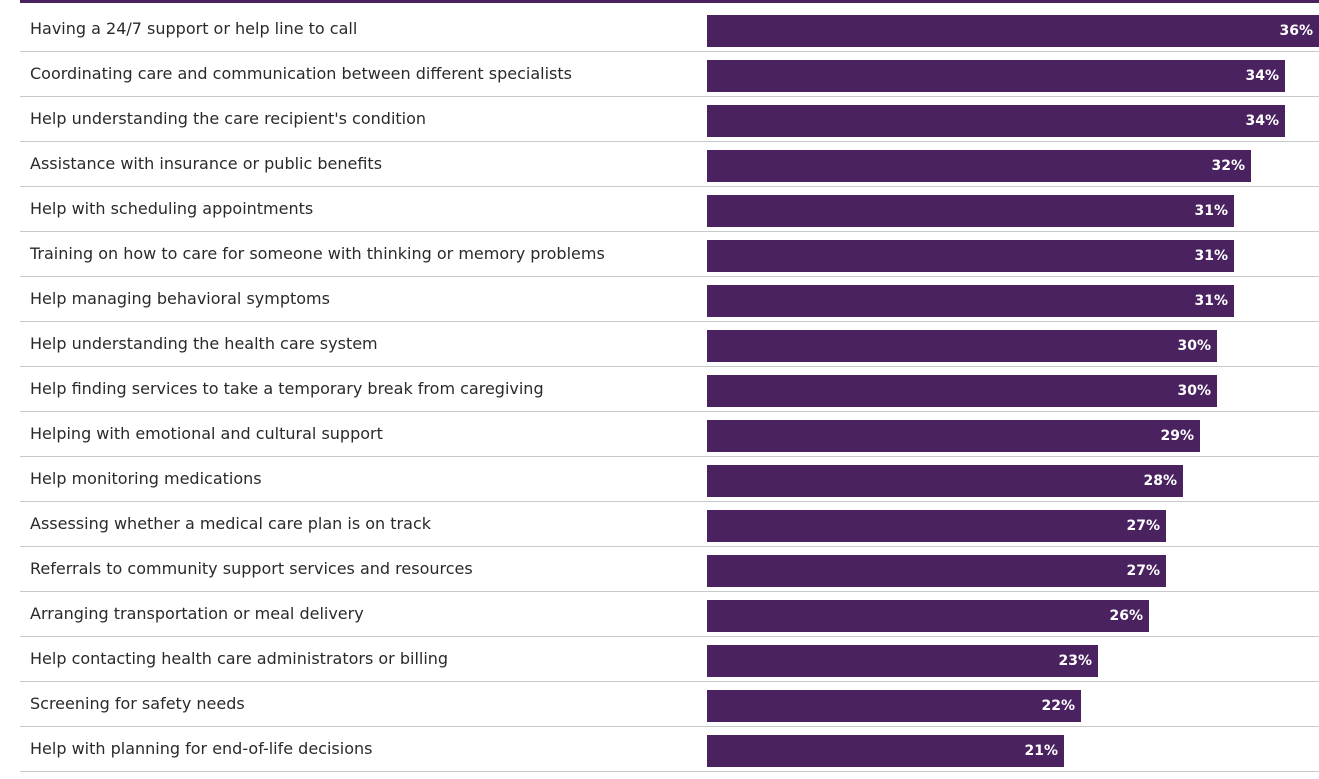 The width and height of the screenshot is (1319, 779). I want to click on bar-value-label: 21%, so click(1041, 751).